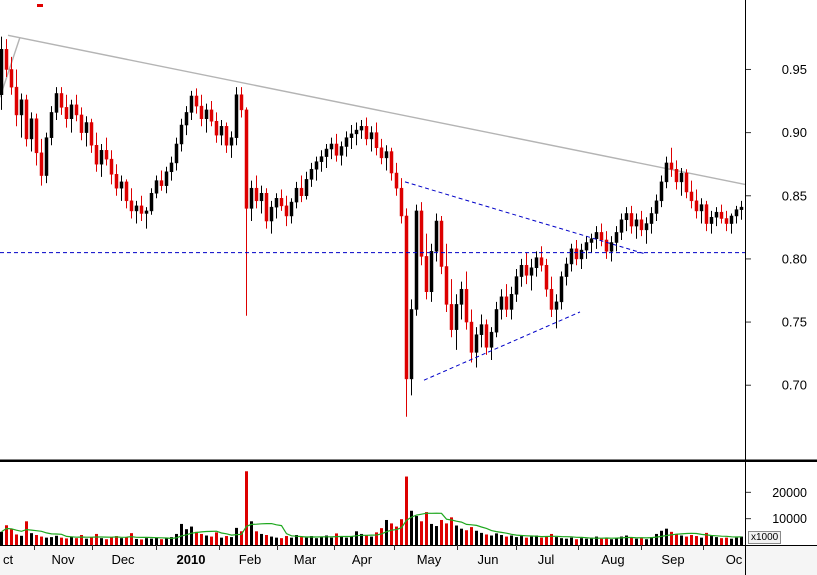 The height and width of the screenshot is (575, 817). What do you see at coordinates (371, 526) in the screenshot?
I see `volume-ma-line` at bounding box center [371, 526].